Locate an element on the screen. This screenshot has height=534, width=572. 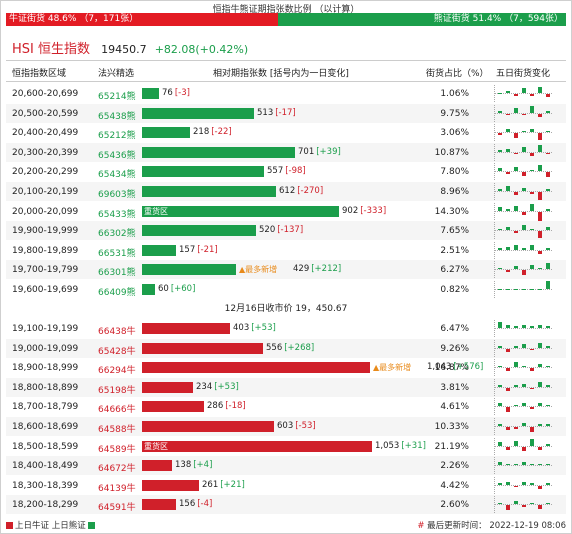
row-quantity: 218 [-22] is located at coordinates (212, 132).